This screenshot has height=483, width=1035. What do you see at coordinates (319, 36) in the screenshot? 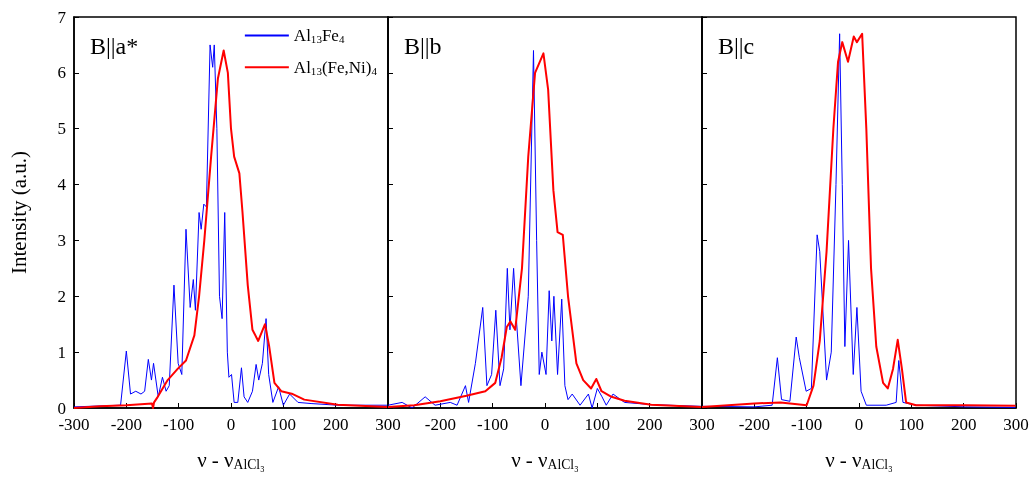
I see `legend-label: Al13Fe4` at bounding box center [319, 36].